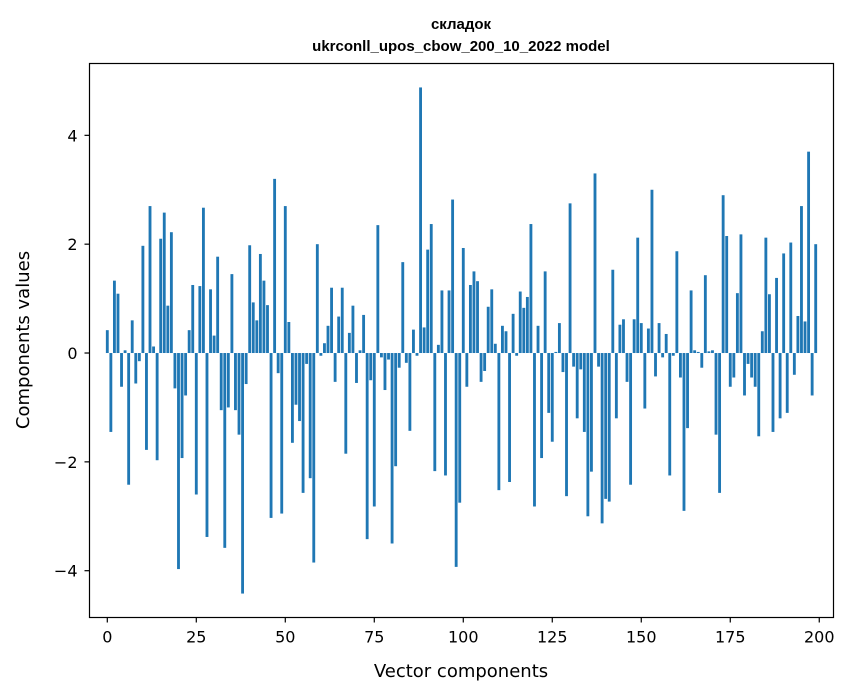  What do you see at coordinates (66, 571) in the screenshot?
I see `y-tick-label: −4` at bounding box center [66, 571].